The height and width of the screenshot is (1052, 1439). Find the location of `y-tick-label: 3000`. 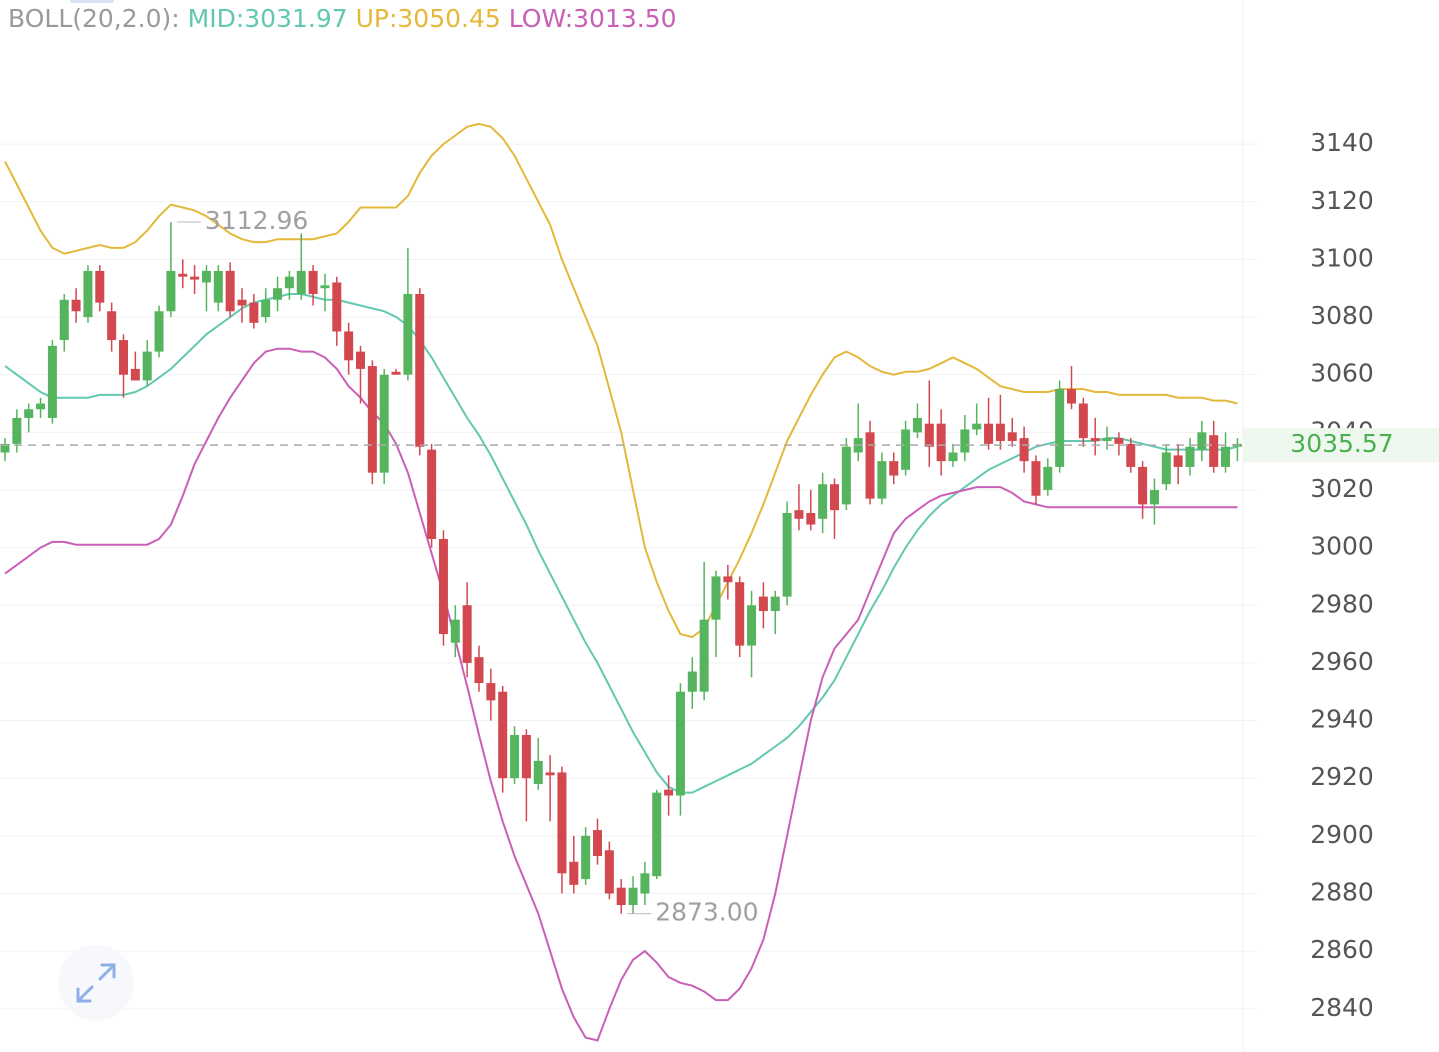

y-tick-label: 3000 is located at coordinates (1342, 546).